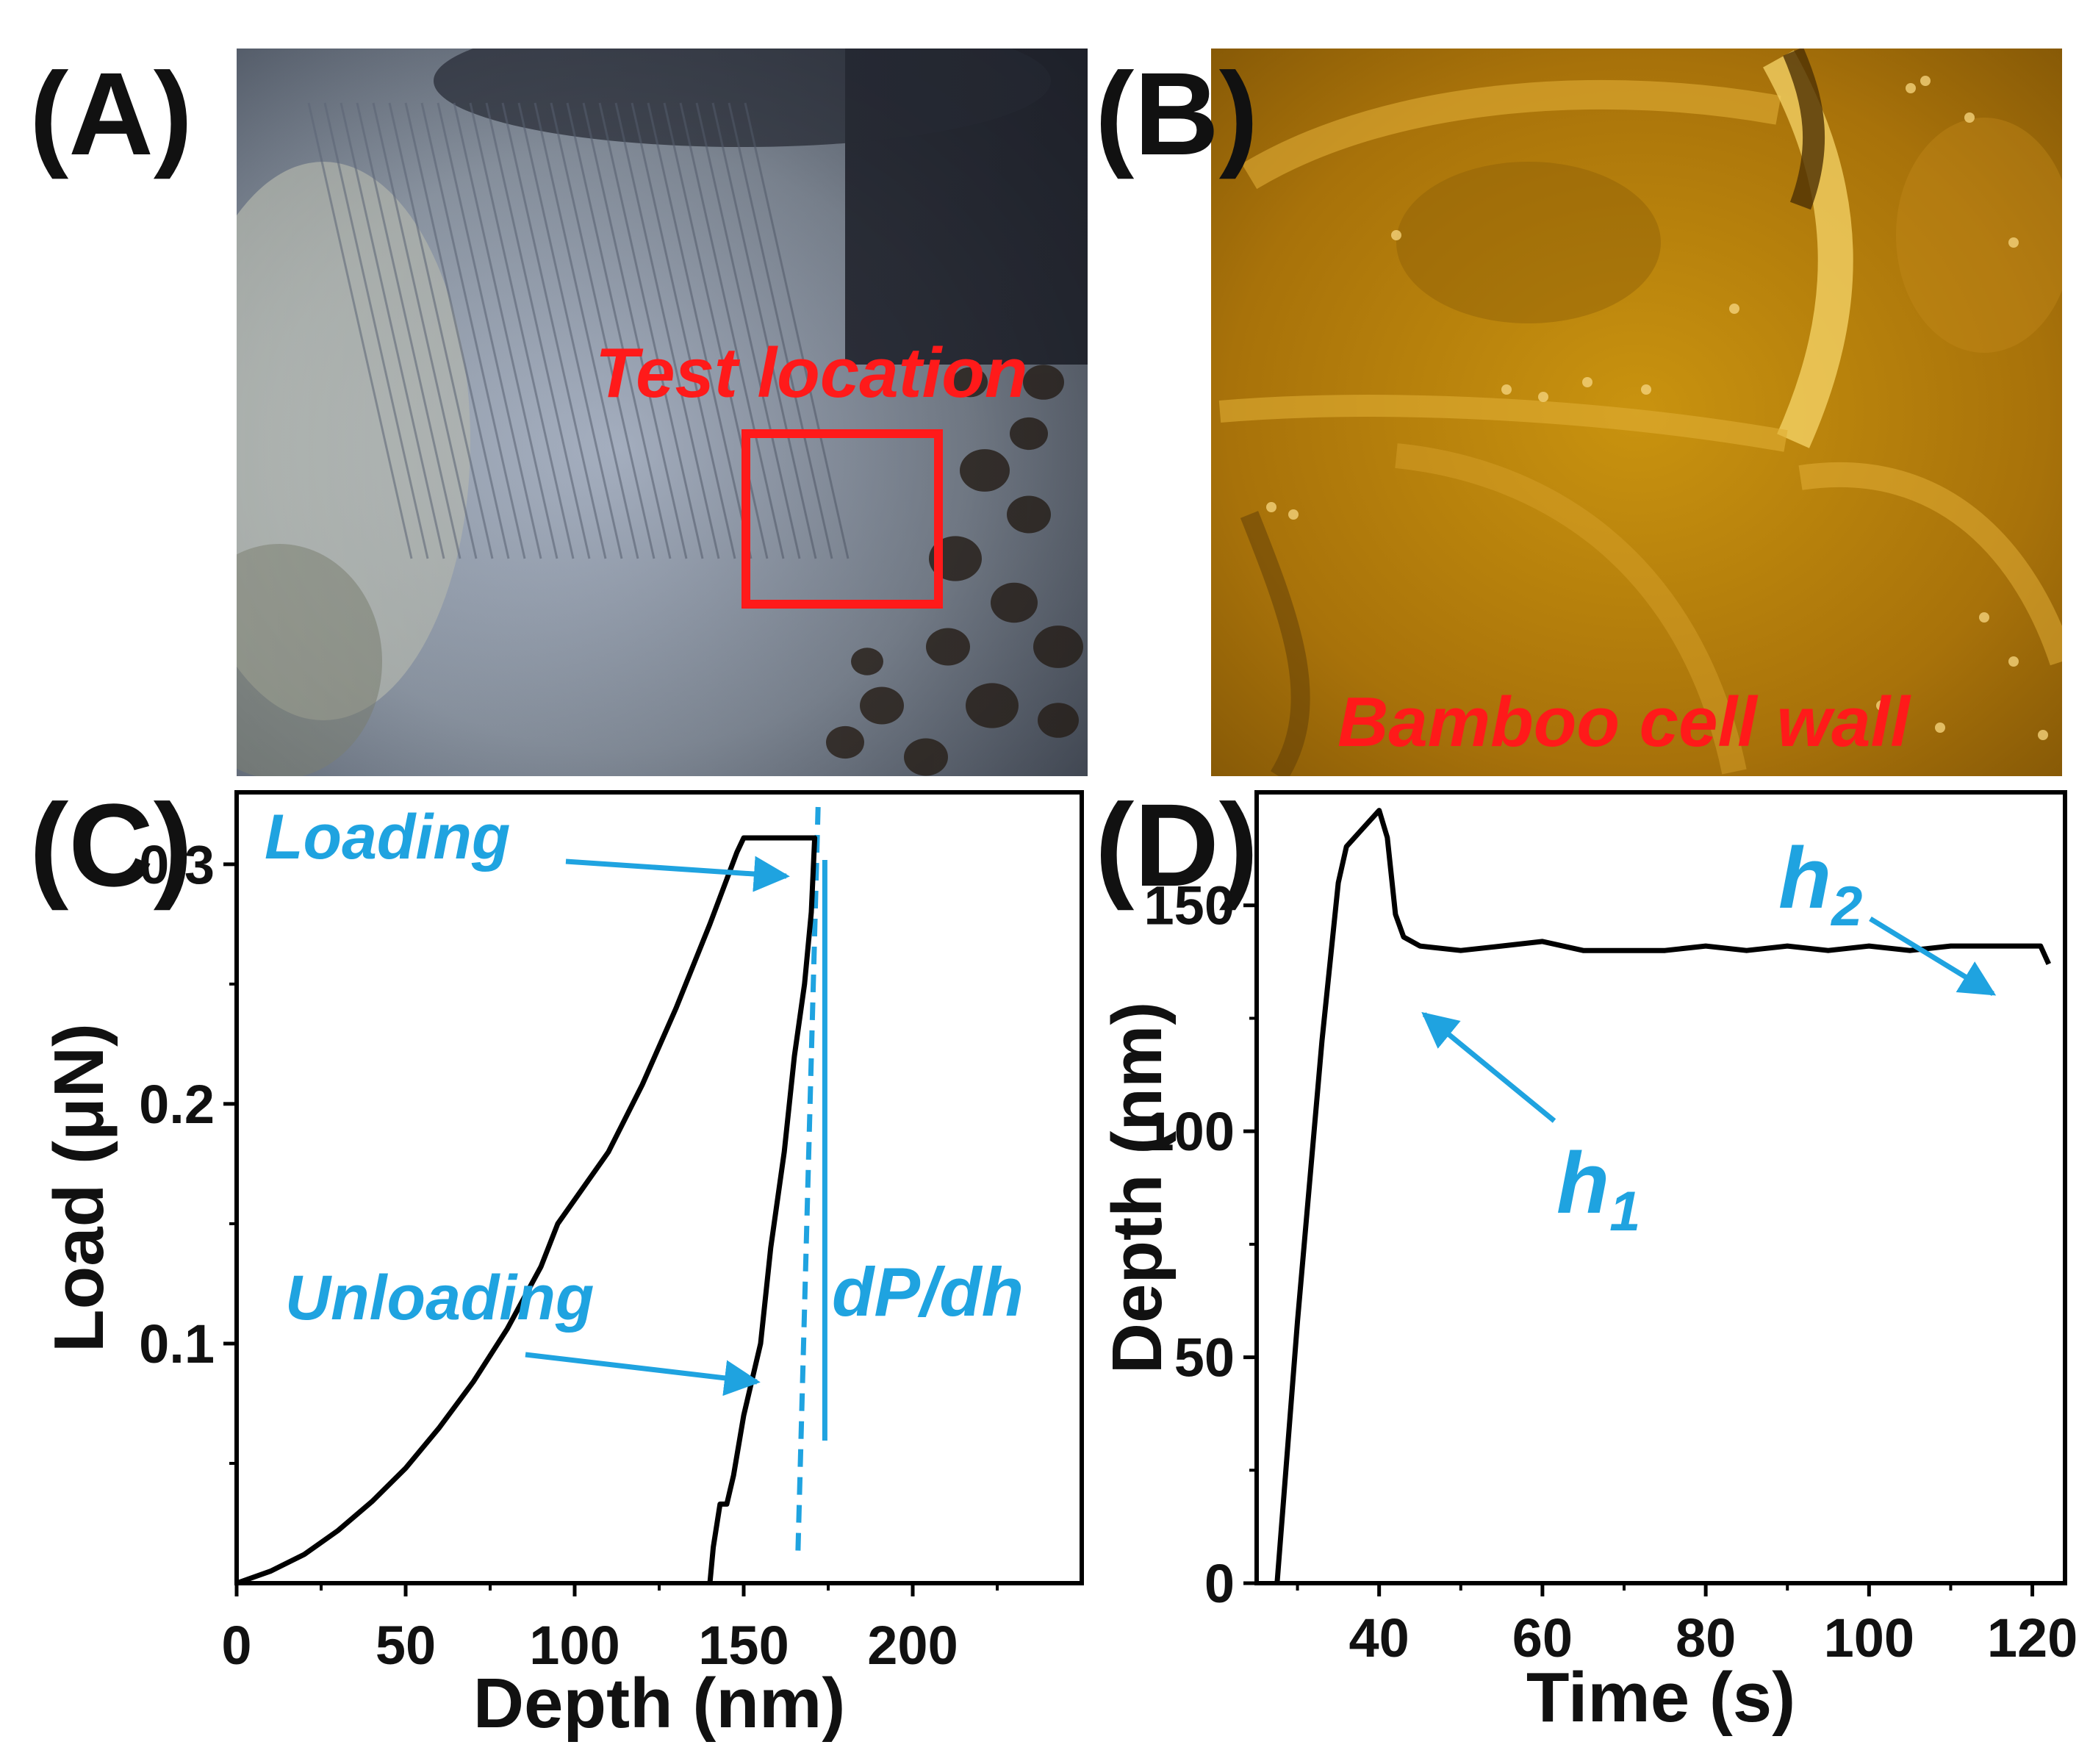 This screenshot has height=1764, width=2090. I want to click on h2-arrow, so click(1933, 956).